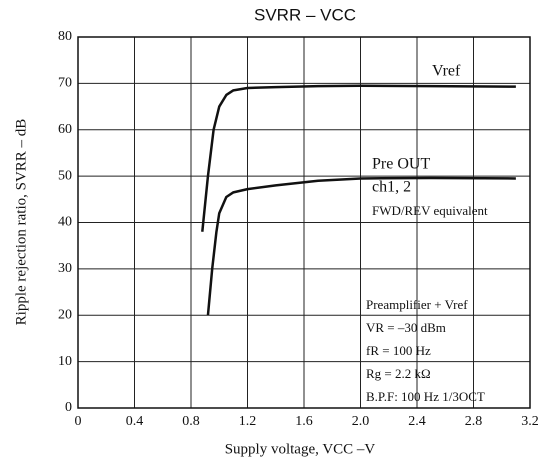  Describe the element at coordinates (417, 304) in the screenshot. I see `annotation: Preamplifier + Vref` at that location.